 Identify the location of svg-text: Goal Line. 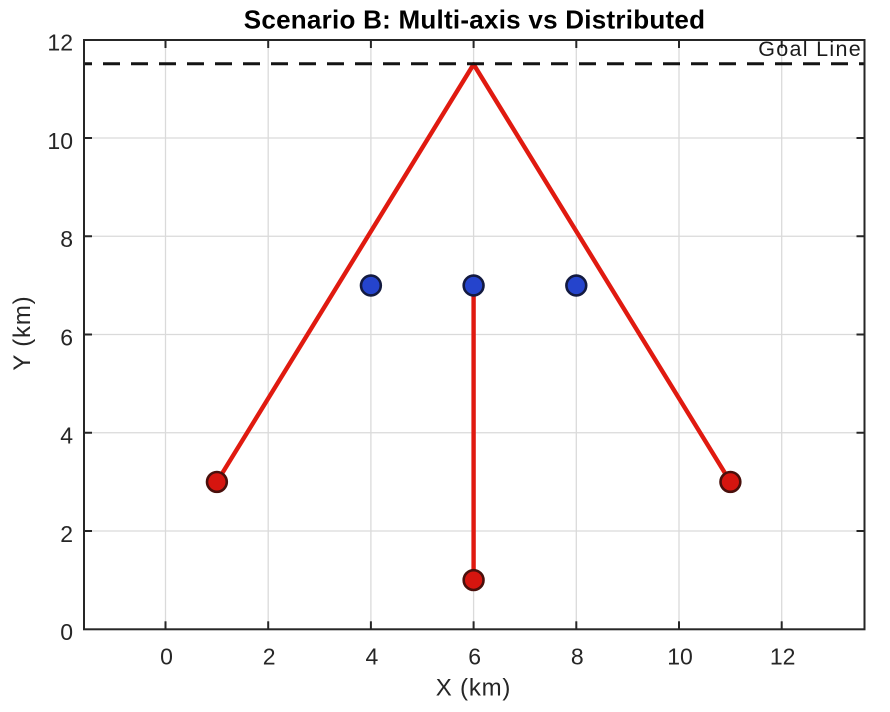
(810, 49).